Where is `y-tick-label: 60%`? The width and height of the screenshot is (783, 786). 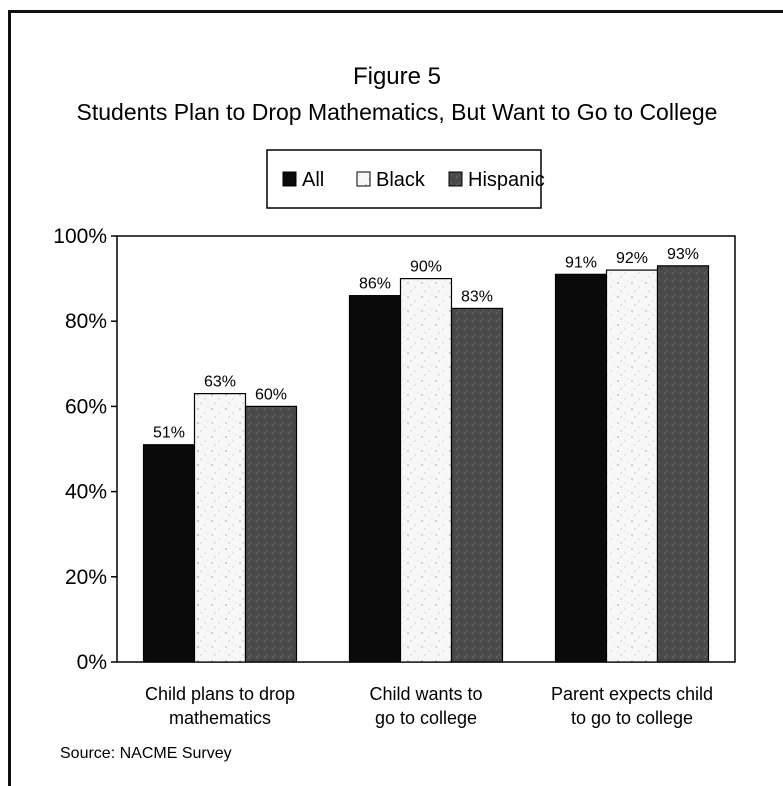
y-tick-label: 60% is located at coordinates (86, 406).